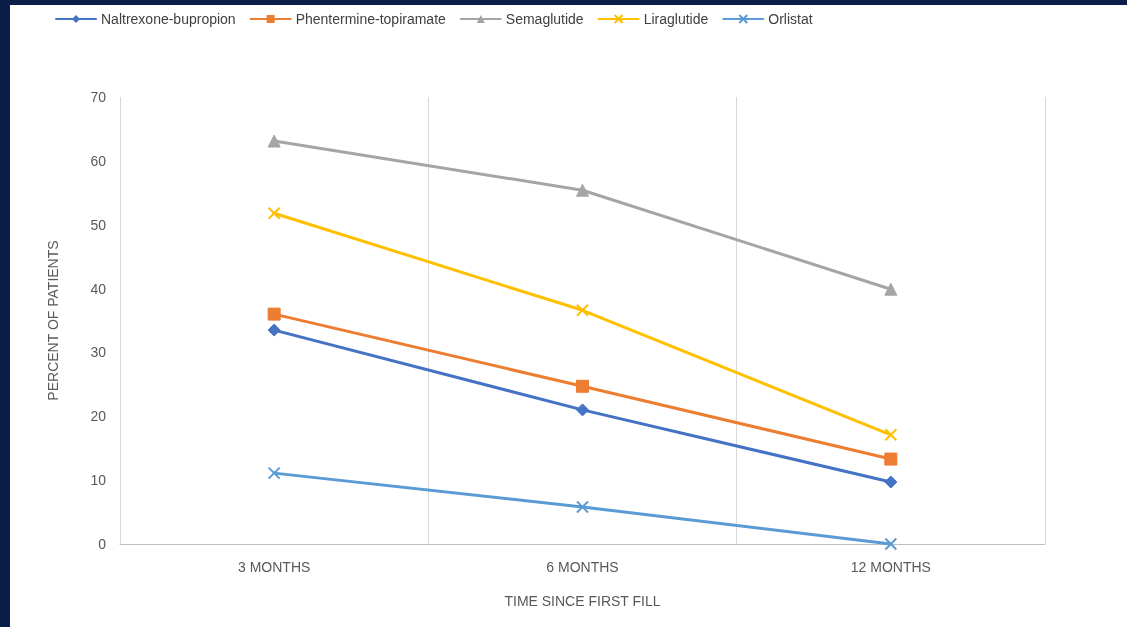 The image size is (1127, 627). What do you see at coordinates (274, 567) in the screenshot?
I see `x-tick-label: 3 MONTHS` at bounding box center [274, 567].